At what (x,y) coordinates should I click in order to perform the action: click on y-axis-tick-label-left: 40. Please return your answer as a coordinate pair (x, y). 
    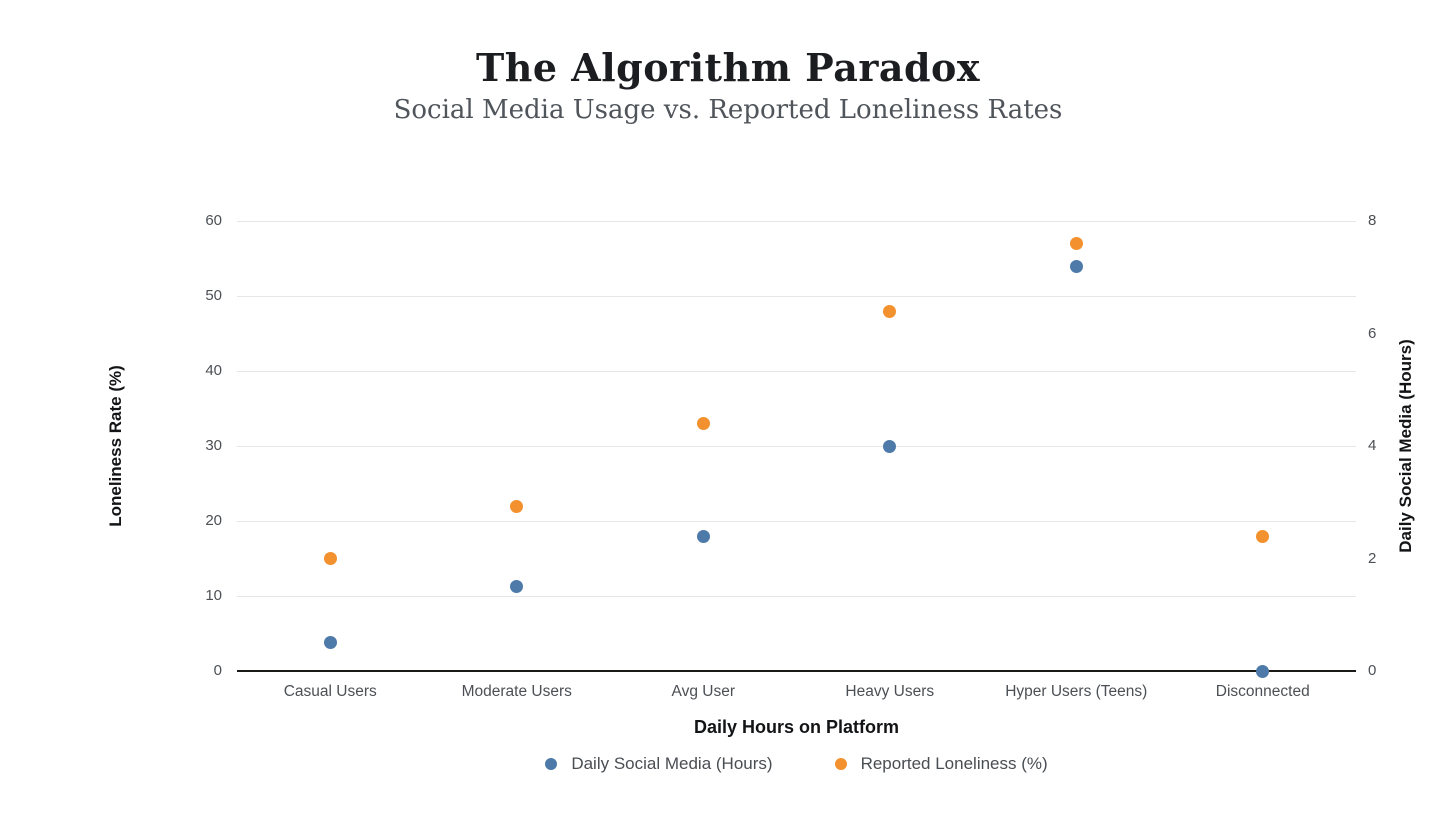
    Looking at the image, I should click on (213, 370).